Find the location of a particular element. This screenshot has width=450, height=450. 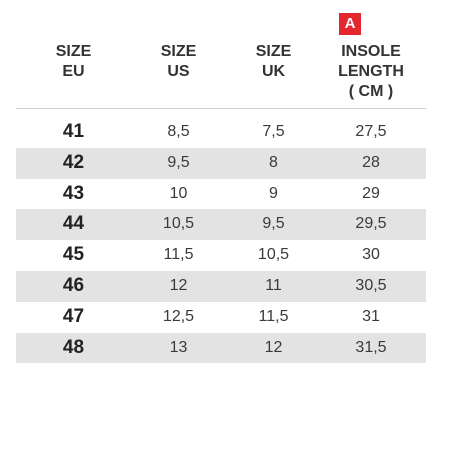

header-size-uk-line1: SIZE is located at coordinates (273, 51).